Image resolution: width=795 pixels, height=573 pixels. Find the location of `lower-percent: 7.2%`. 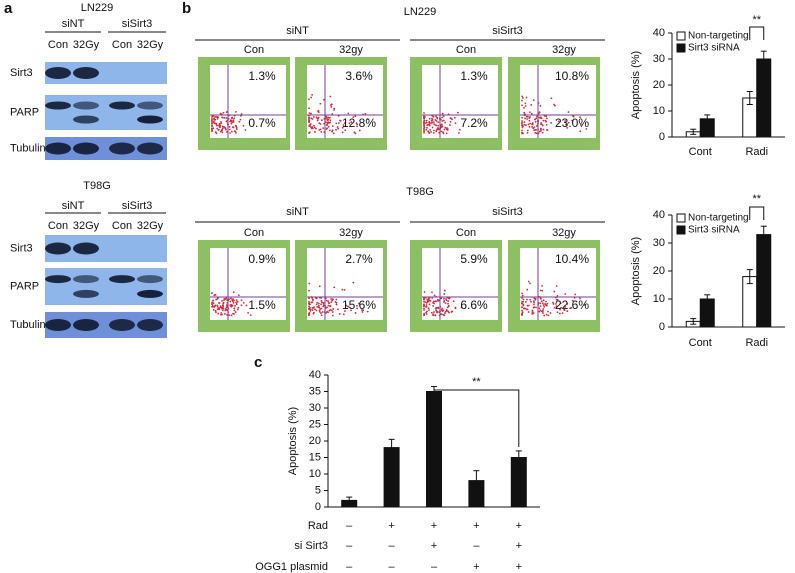

lower-percent: 7.2% is located at coordinates (474, 123).